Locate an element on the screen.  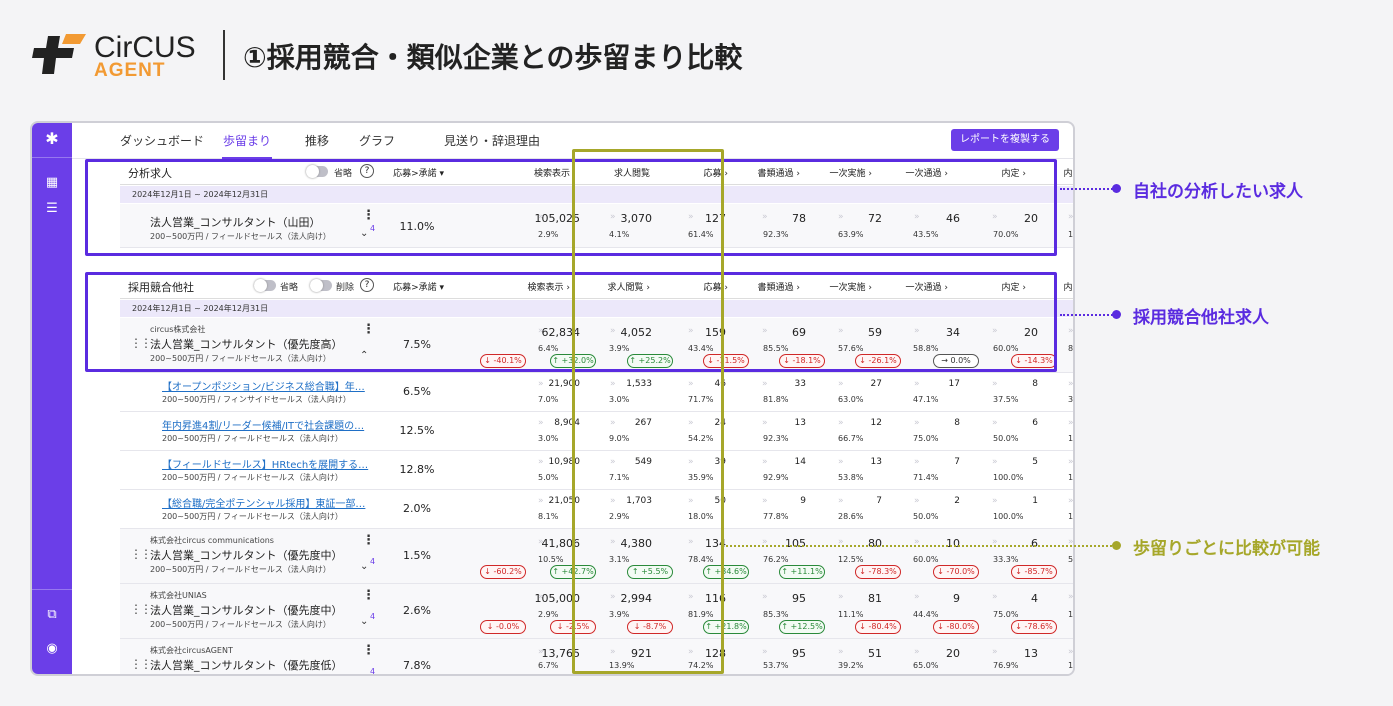
column-header: 検索表示 is located at coordinates (537, 172).